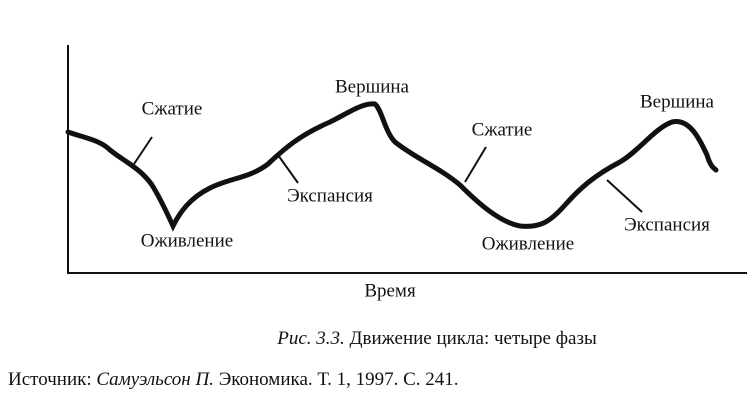  Describe the element at coordinates (310, 338) in the screenshot. I see `caption-number: Рис. 3.3.` at that location.